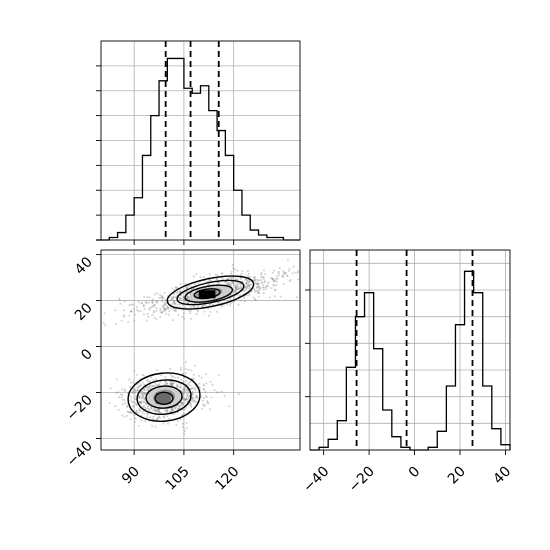 This screenshot has width=550, height=550. Describe the element at coordinates (164, 398) in the screenshot. I see `contour-lower` at that location.